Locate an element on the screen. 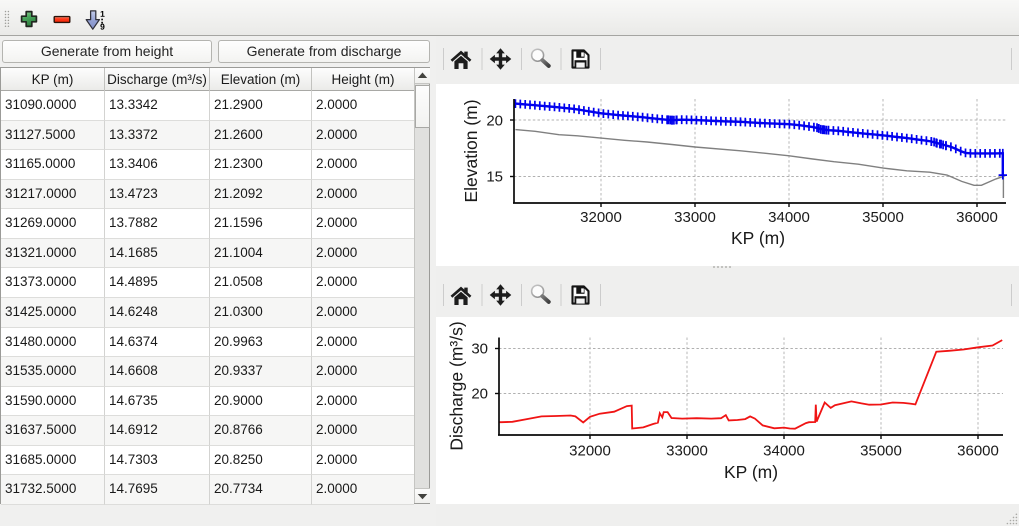 The height and width of the screenshot is (526, 1019). svg-text: 30 is located at coordinates (479, 349).